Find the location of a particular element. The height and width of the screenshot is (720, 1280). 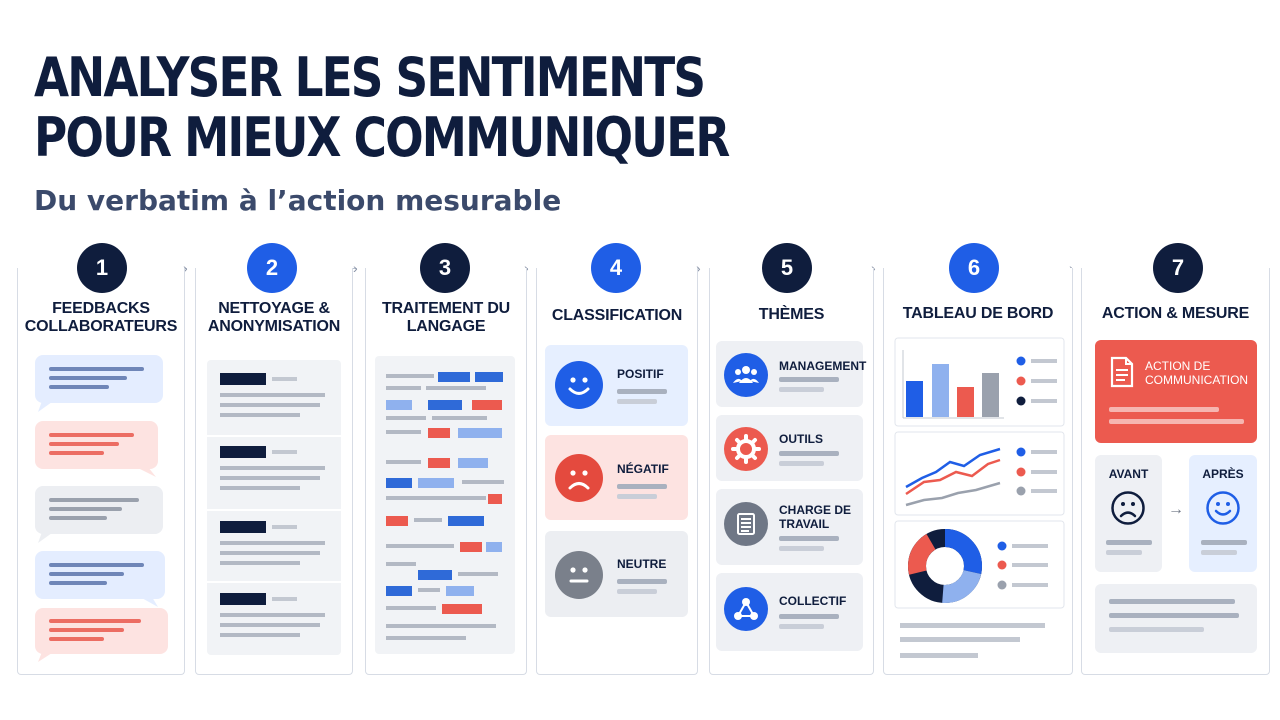

step-7-badge: 7 is located at coordinates (1178, 268).